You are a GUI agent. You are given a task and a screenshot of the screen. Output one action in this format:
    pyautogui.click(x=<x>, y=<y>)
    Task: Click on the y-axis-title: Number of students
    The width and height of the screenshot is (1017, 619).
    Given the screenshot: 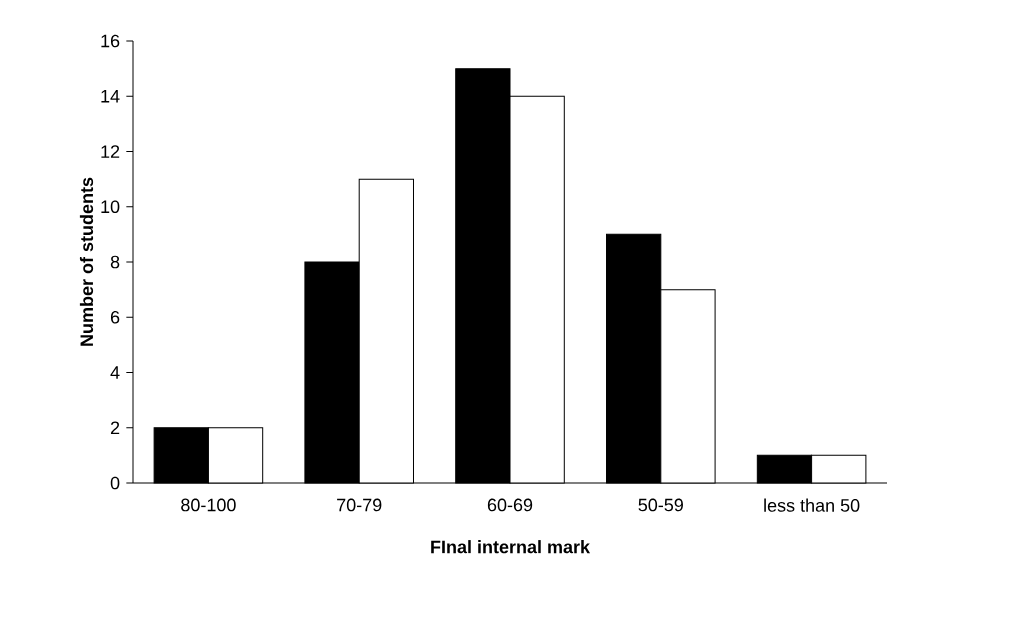 What is the action you would take?
    pyautogui.click(x=86, y=261)
    